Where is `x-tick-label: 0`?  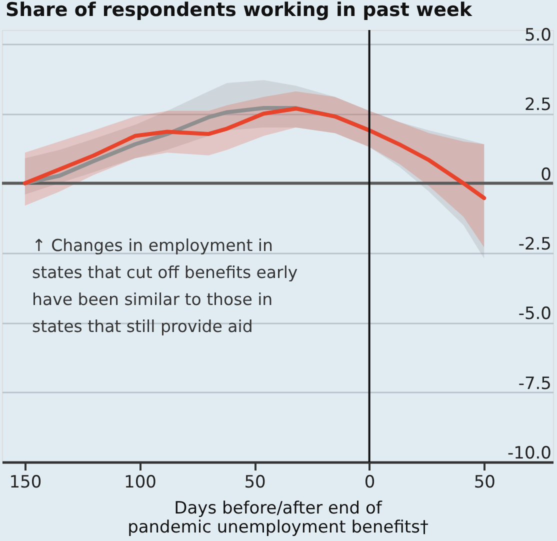 x-tick-label: 0 is located at coordinates (370, 482).